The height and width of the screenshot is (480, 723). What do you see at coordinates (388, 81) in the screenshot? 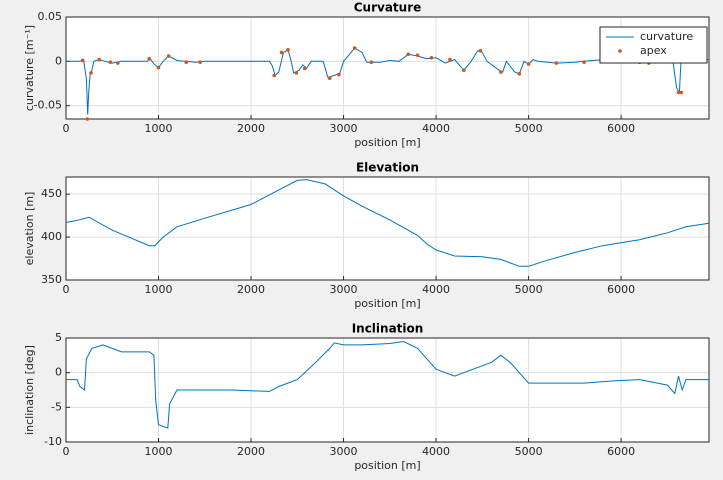
I see `data-line` at bounding box center [388, 81].